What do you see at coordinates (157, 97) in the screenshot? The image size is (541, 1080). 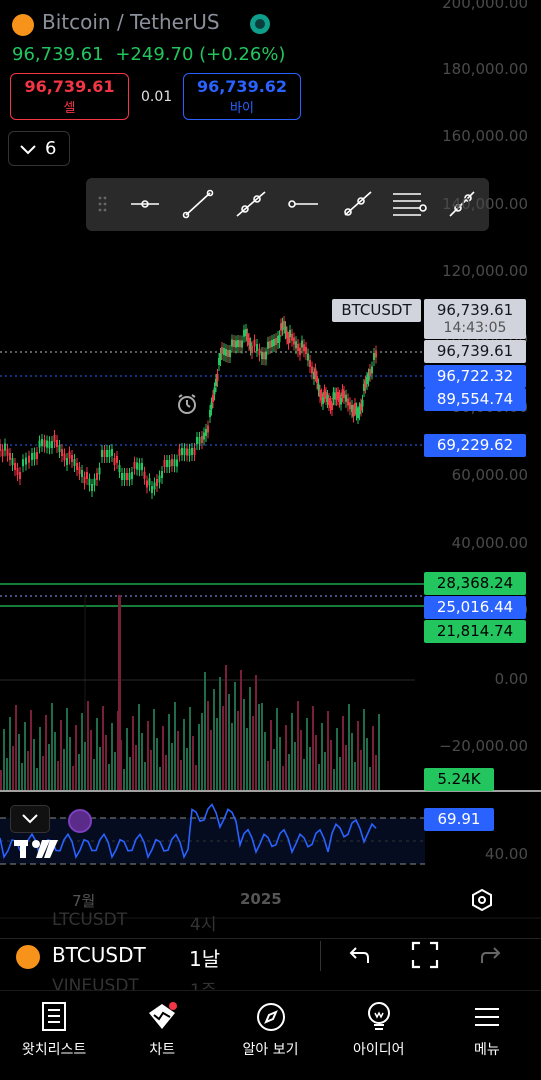 I see `spread-value: 0.01` at bounding box center [157, 97].